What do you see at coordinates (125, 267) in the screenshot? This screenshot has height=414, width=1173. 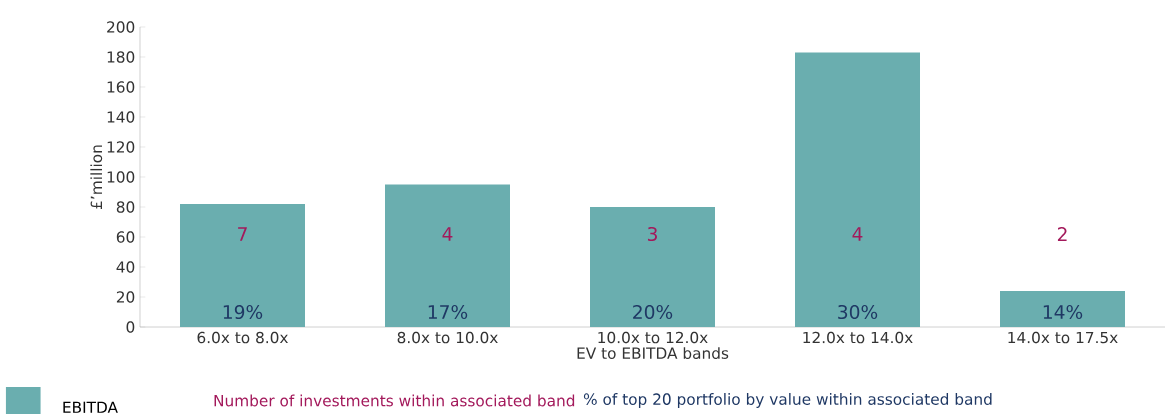 I see `y-tick-label: 40` at bounding box center [125, 267].